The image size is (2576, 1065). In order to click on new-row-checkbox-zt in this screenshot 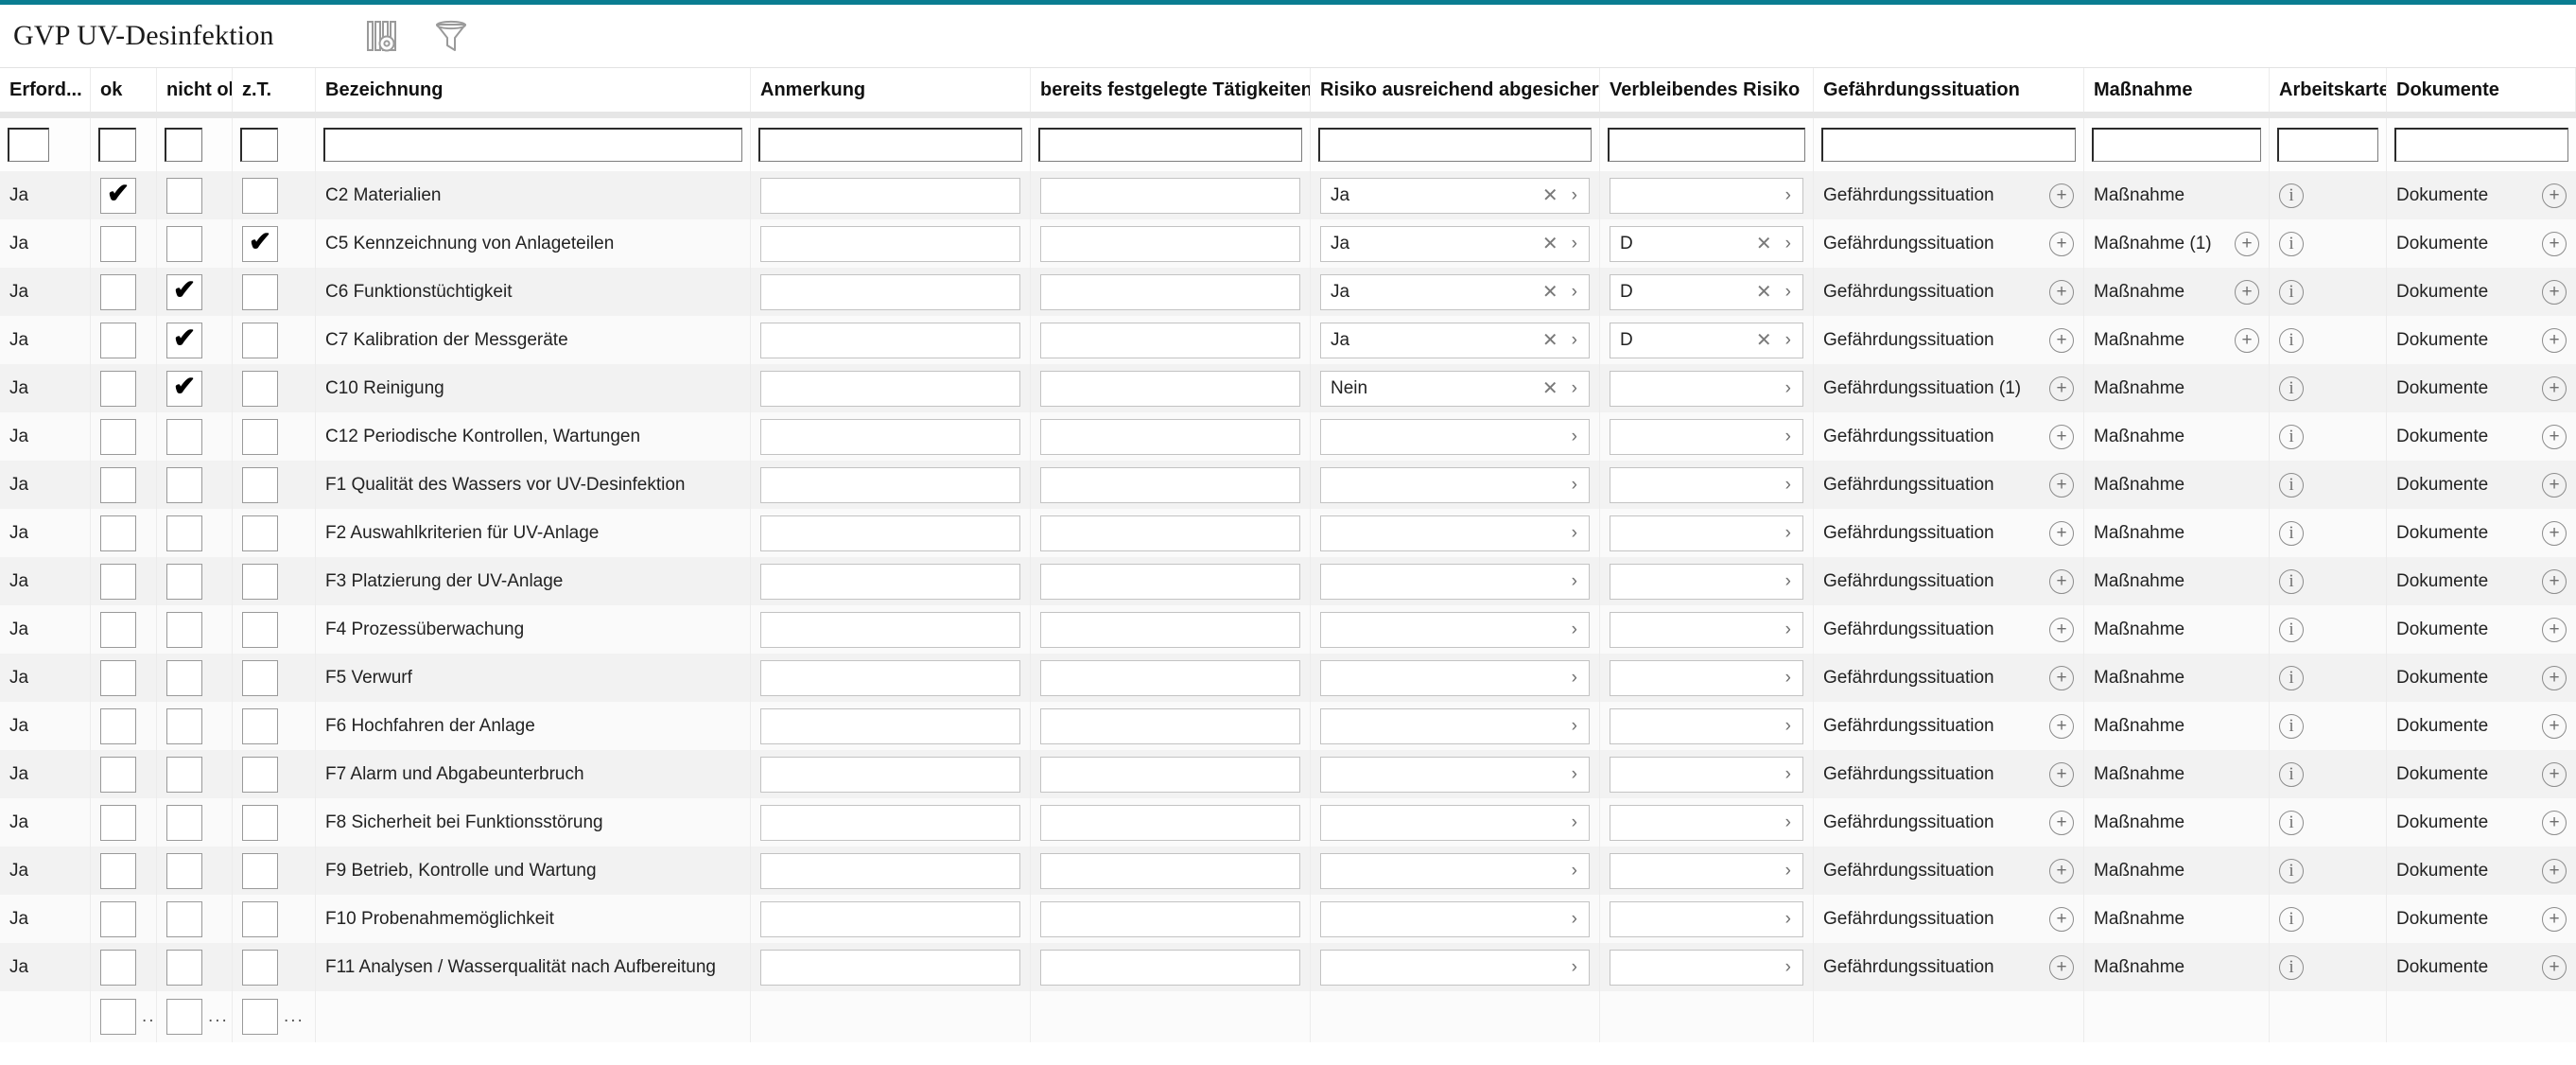, I will do `click(260, 1017)`.